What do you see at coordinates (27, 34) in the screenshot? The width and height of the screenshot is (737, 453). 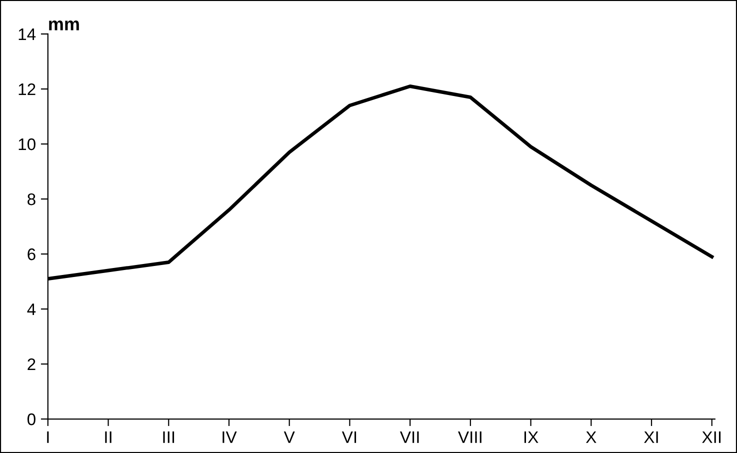 I see `y-tick-label: 14` at bounding box center [27, 34].